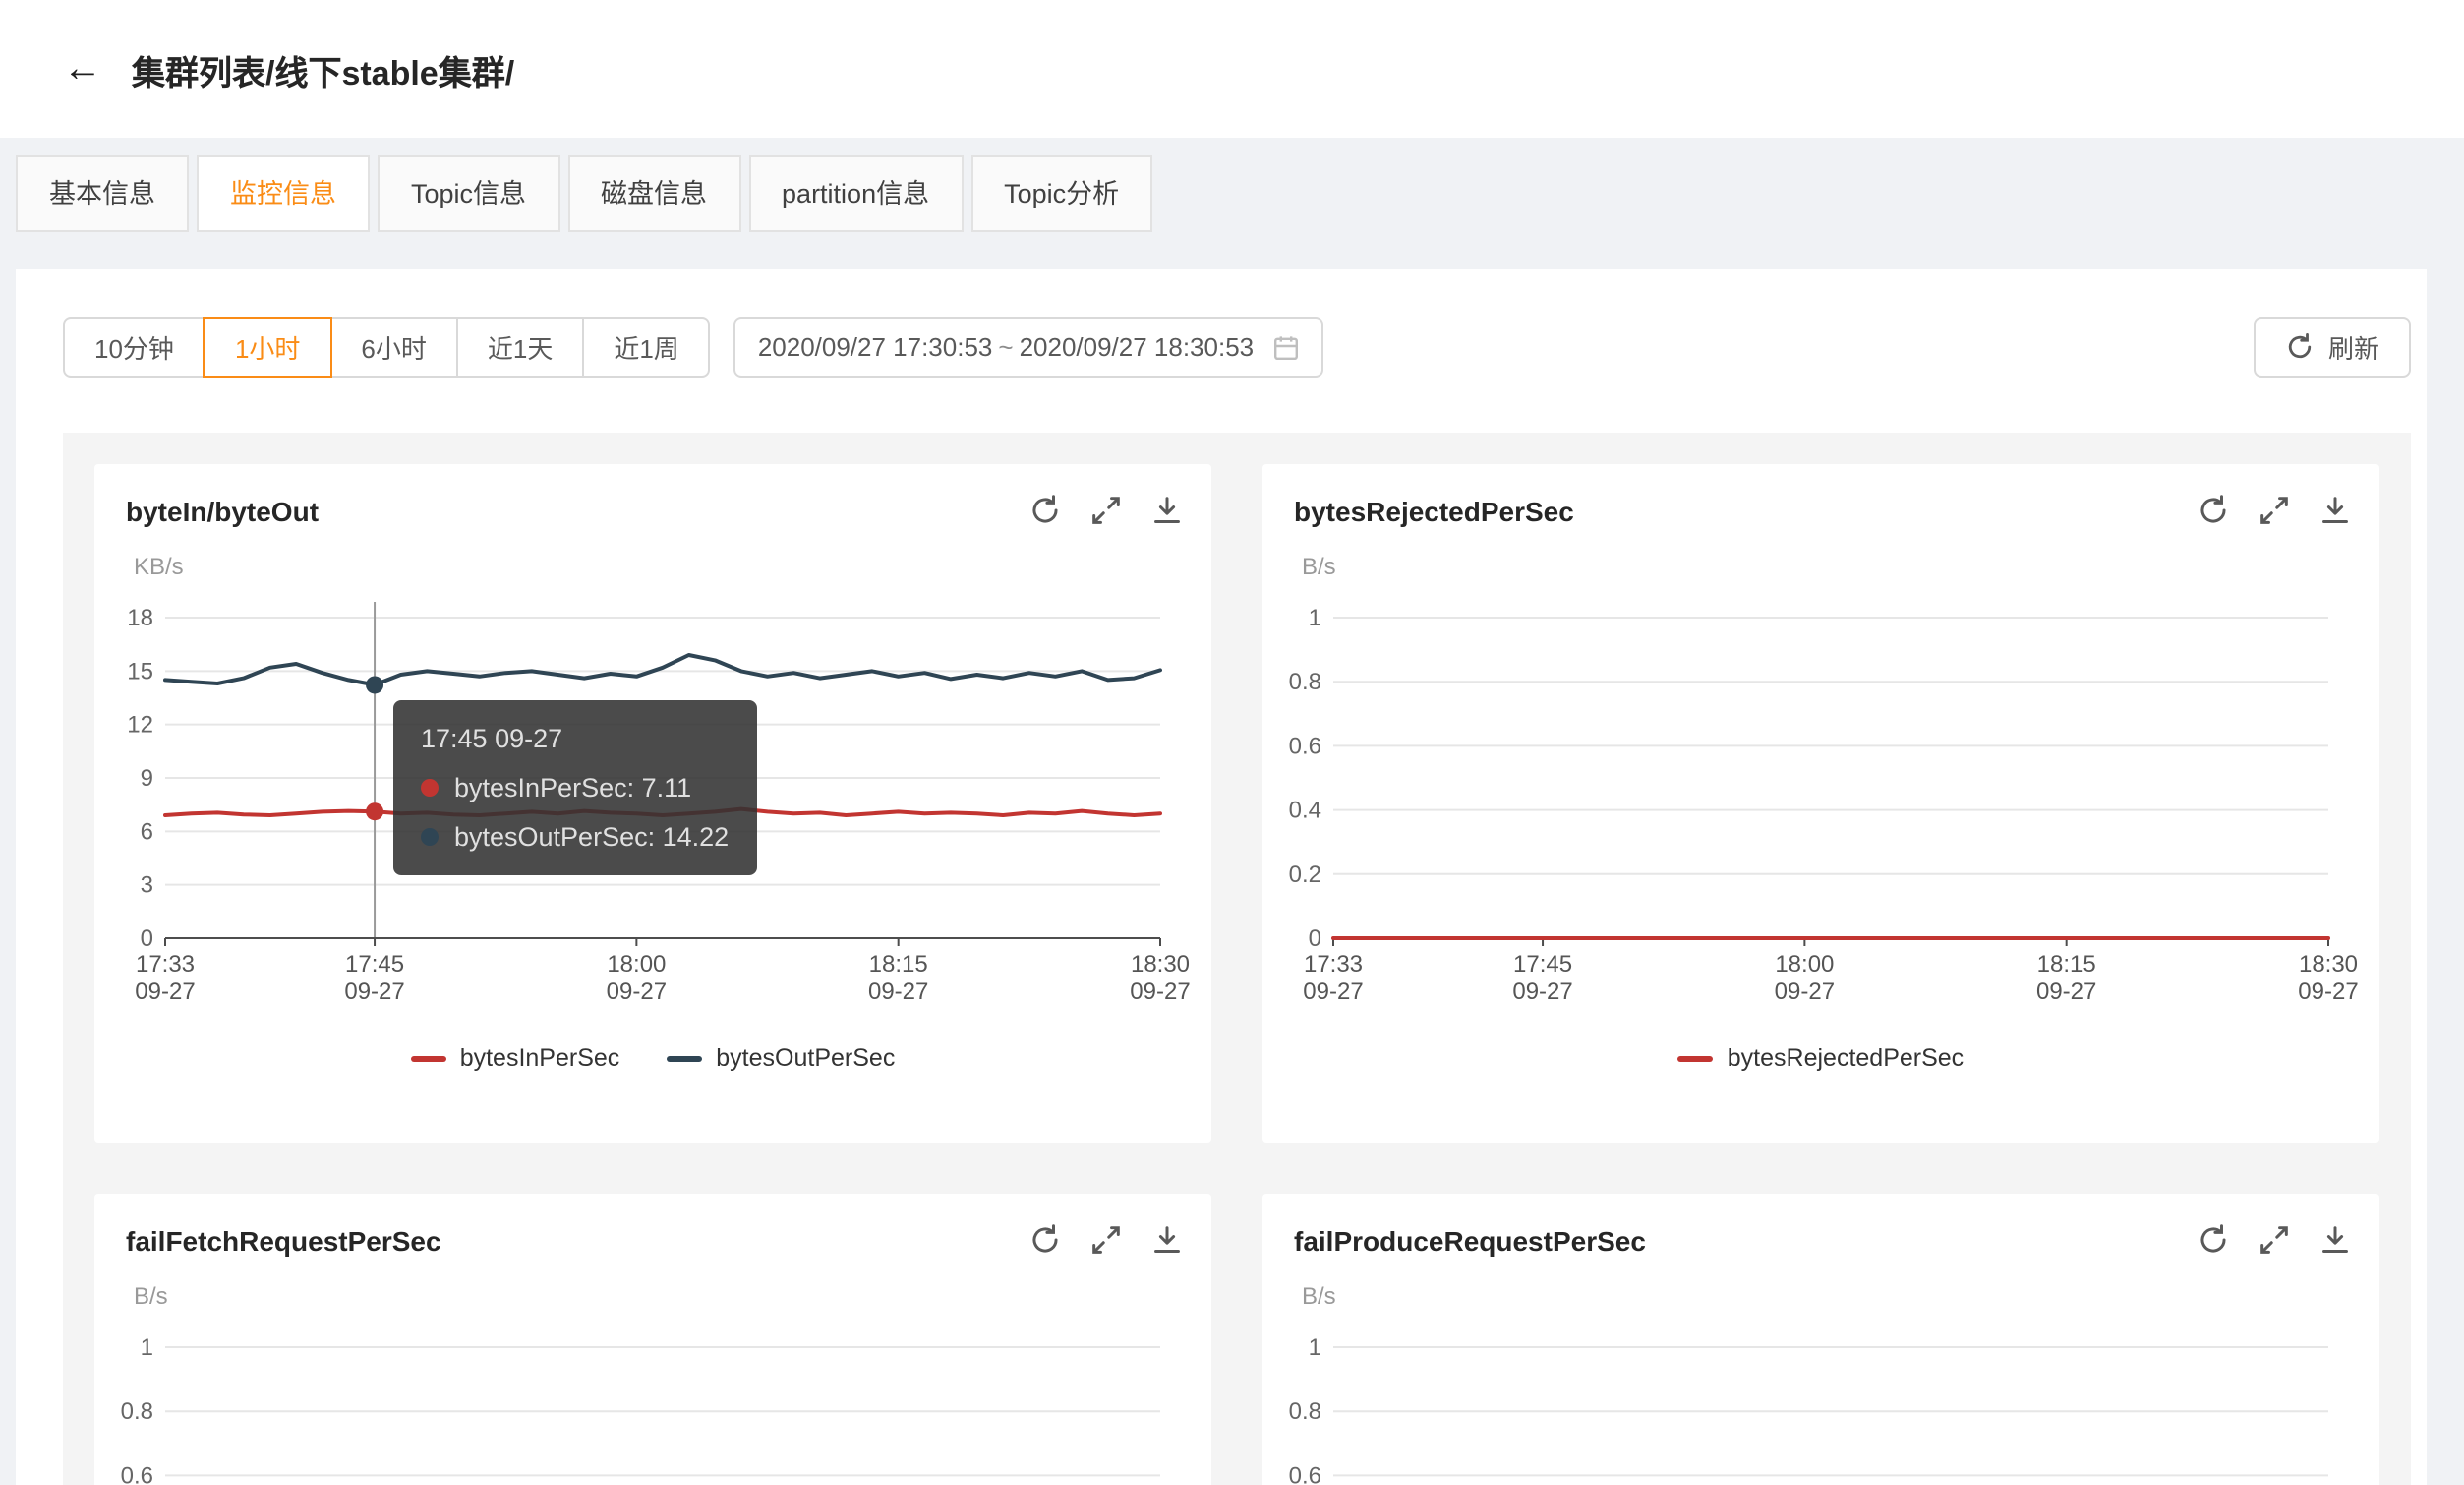  Describe the element at coordinates (646, 347) in the screenshot. I see `time-range-1week: 近1周` at that location.